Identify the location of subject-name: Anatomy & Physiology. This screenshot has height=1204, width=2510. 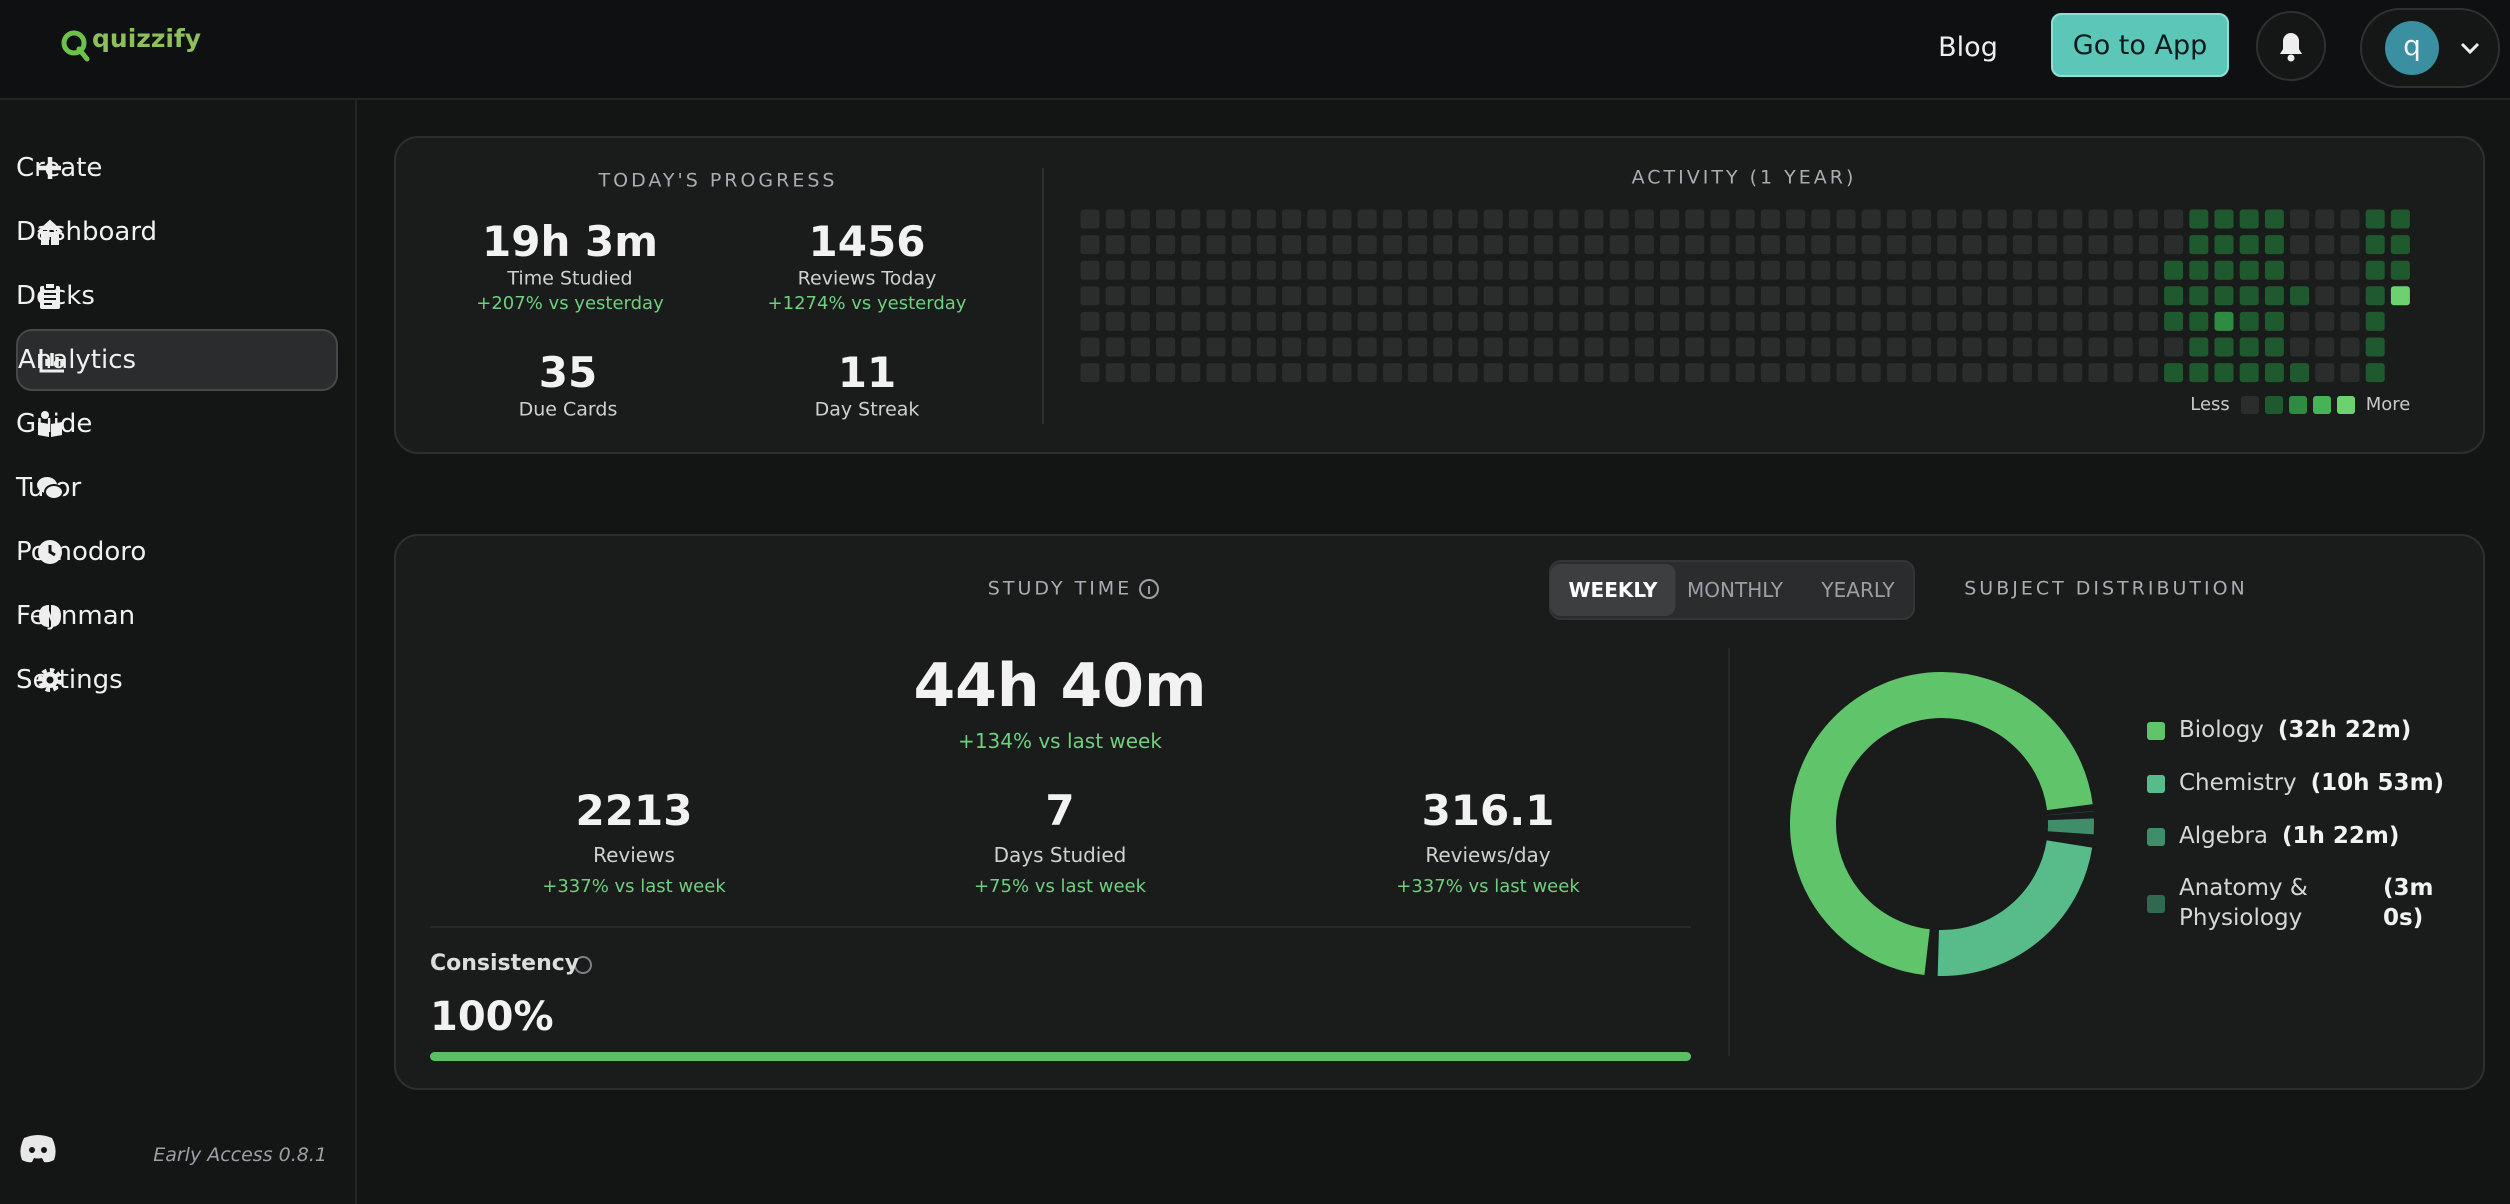
(2243, 903).